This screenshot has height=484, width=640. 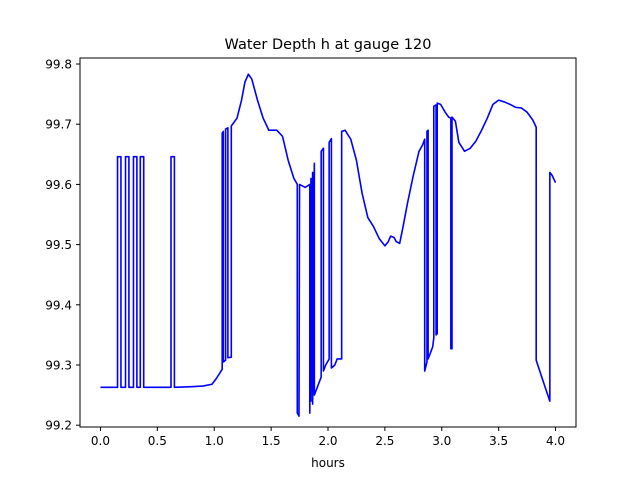 What do you see at coordinates (271, 441) in the screenshot?
I see `x-tick-label: 1.5` at bounding box center [271, 441].